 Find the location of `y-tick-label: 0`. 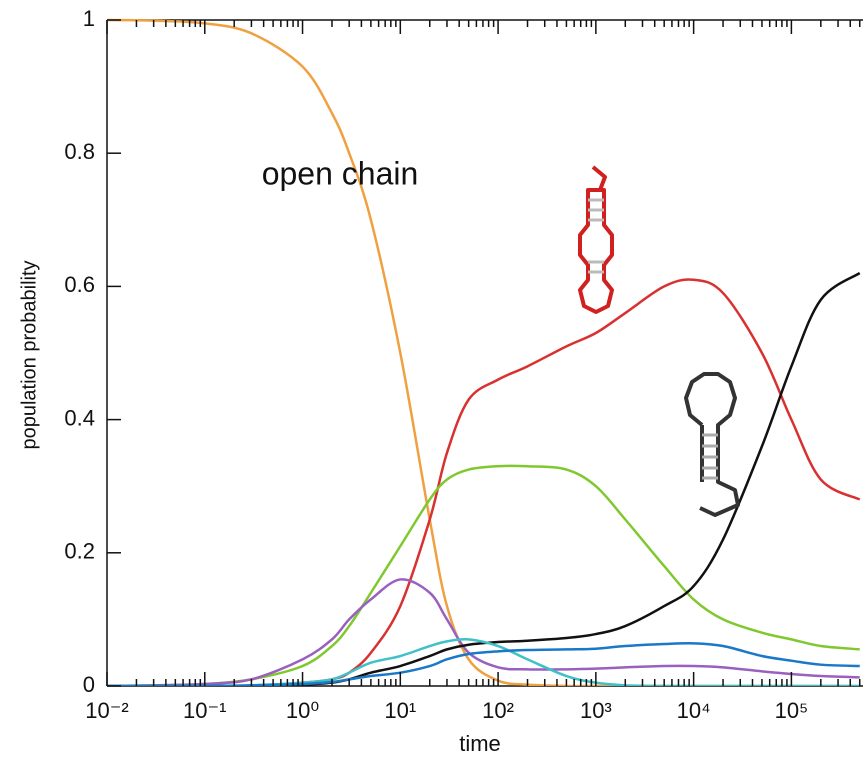

y-tick-label: 0 is located at coordinates (89, 684).